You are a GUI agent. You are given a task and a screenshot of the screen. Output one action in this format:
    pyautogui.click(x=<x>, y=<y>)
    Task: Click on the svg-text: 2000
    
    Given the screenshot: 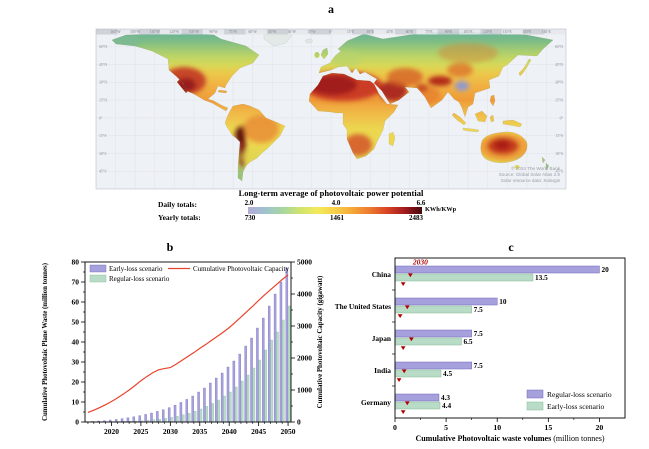 What is the action you would take?
    pyautogui.click(x=304, y=358)
    